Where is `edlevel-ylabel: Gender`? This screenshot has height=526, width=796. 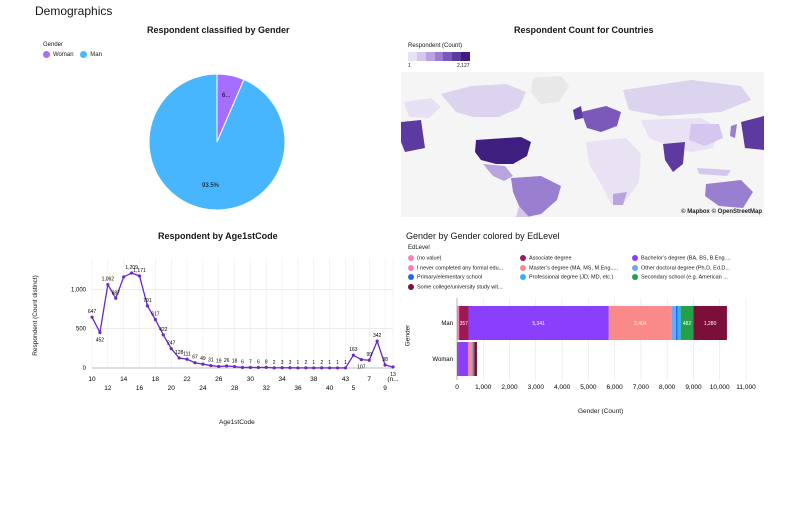 edlevel-ylabel: Gender is located at coordinates (408, 335).